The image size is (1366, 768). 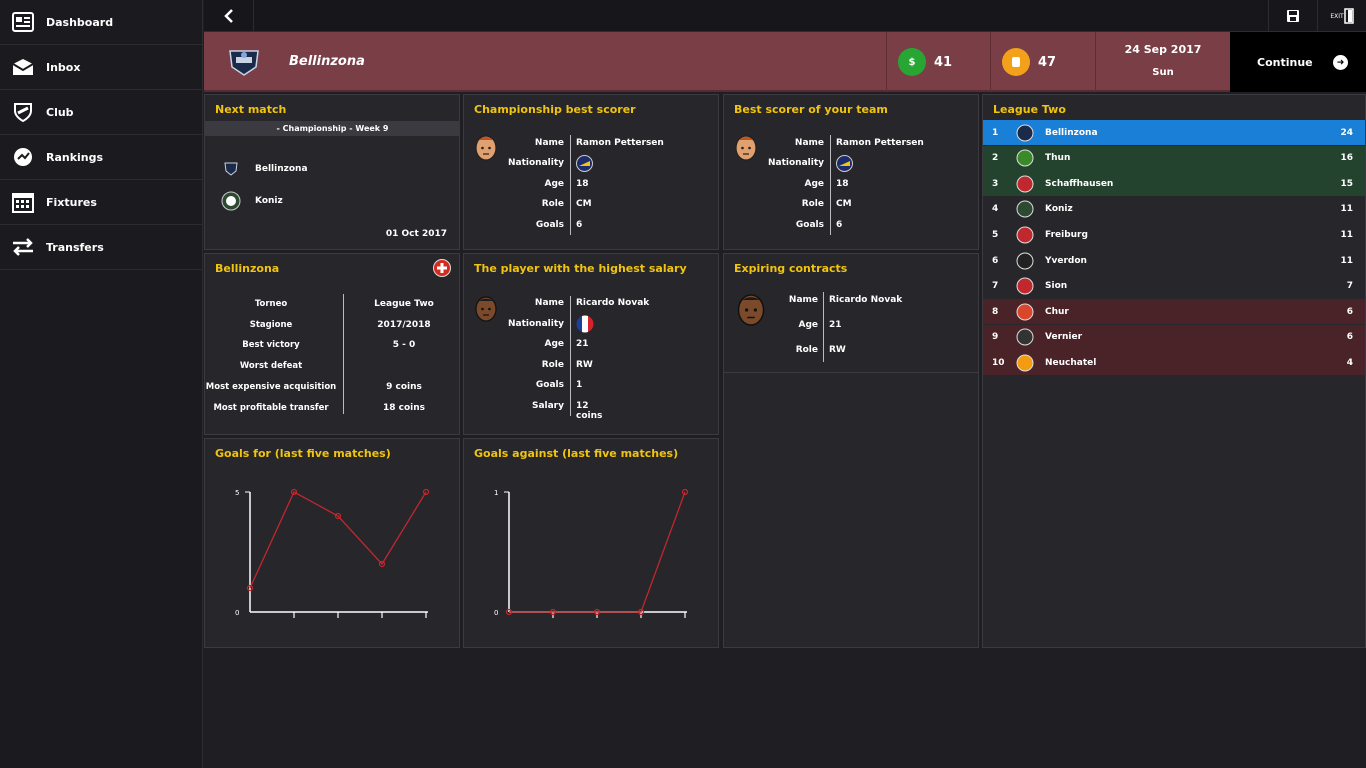 I want to click on back-button, so click(x=229, y=16).